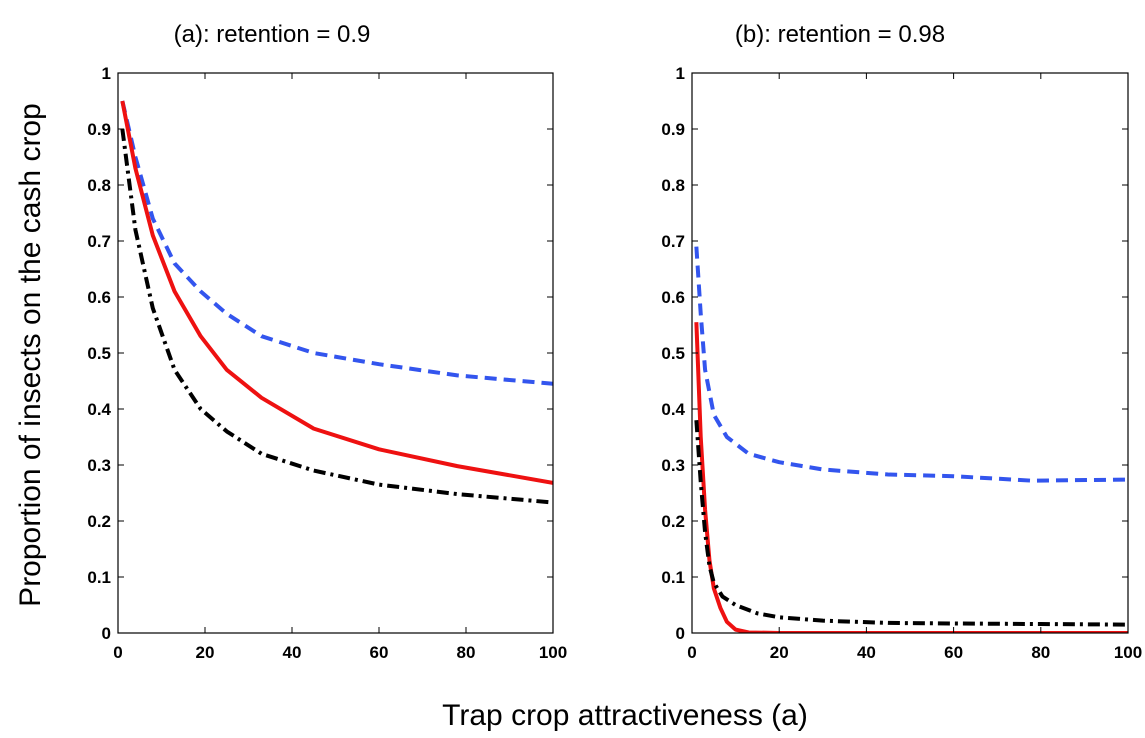 The image size is (1145, 738). What do you see at coordinates (673, 129) in the screenshot?
I see `y-tick-label-b: 0.9` at bounding box center [673, 129].